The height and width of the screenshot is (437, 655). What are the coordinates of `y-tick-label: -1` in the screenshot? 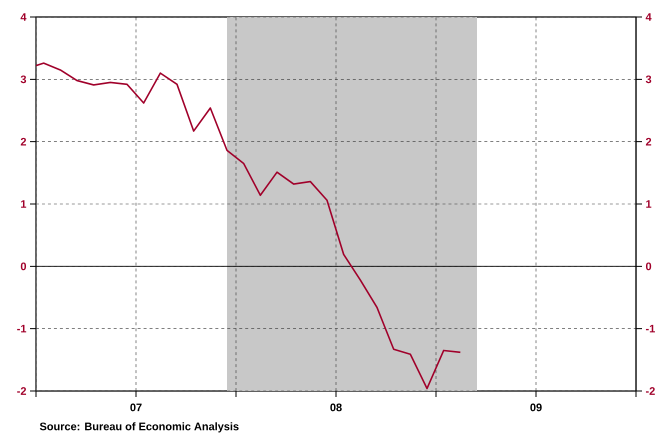 It's located at (21, 328).